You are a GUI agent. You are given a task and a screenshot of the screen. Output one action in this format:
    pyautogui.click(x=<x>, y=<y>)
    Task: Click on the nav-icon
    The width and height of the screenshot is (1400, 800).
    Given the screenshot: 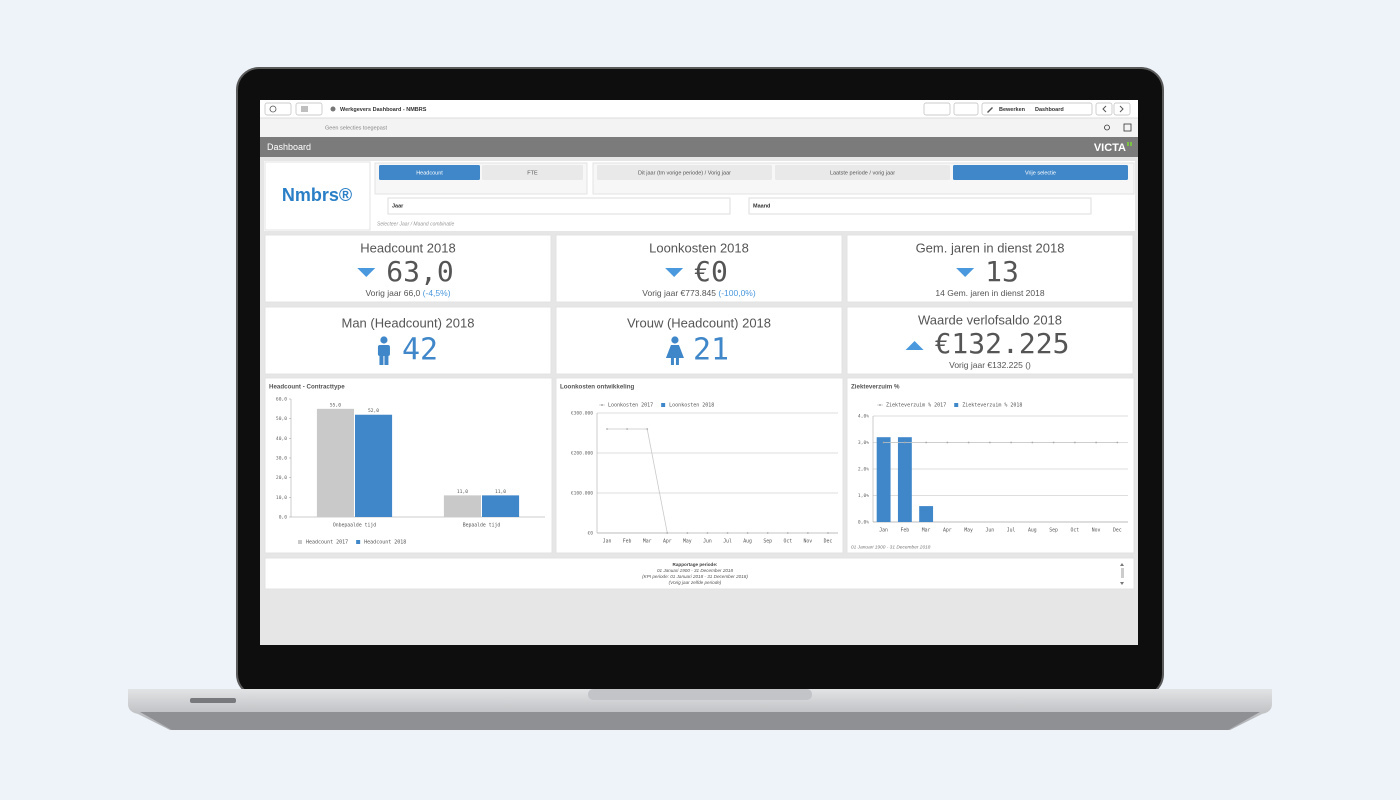 What is the action you would take?
    pyautogui.click(x=273, y=109)
    